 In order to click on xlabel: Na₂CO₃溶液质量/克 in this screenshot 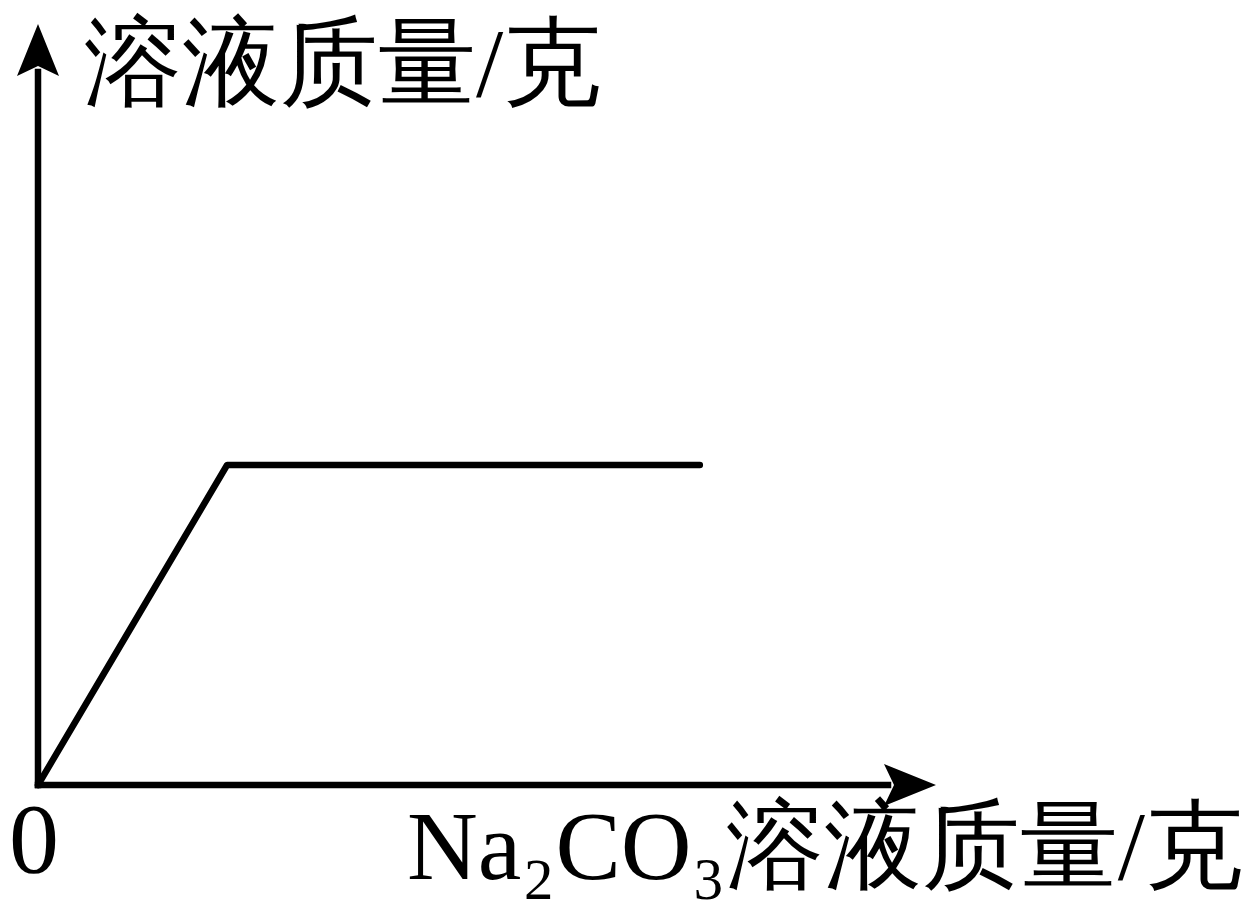, I will do `click(825, 846)`.